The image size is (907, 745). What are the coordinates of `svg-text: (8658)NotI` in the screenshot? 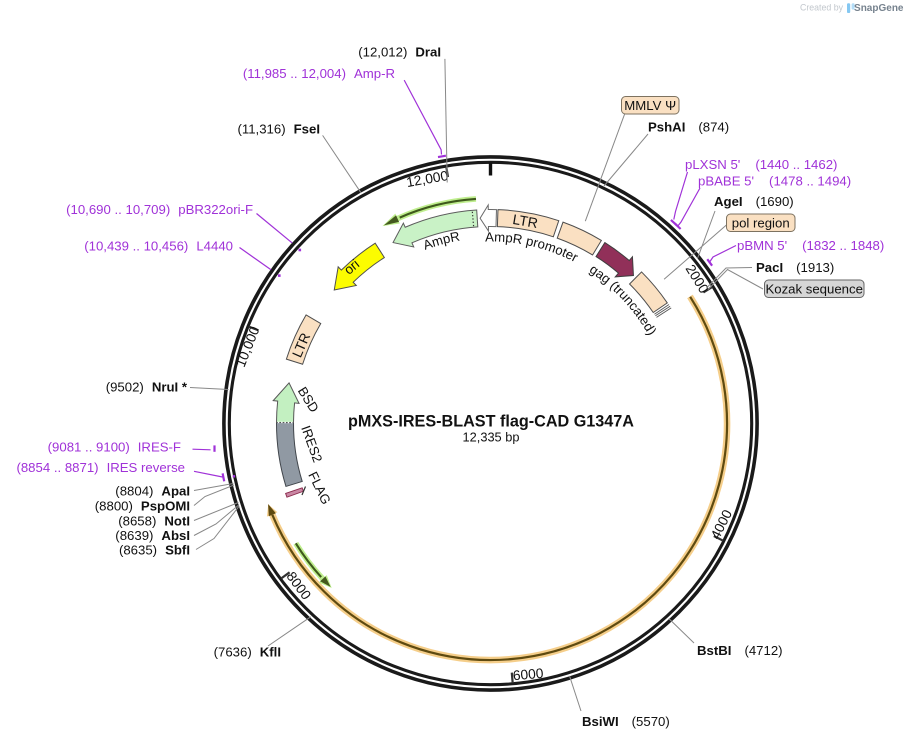 It's located at (154, 521).